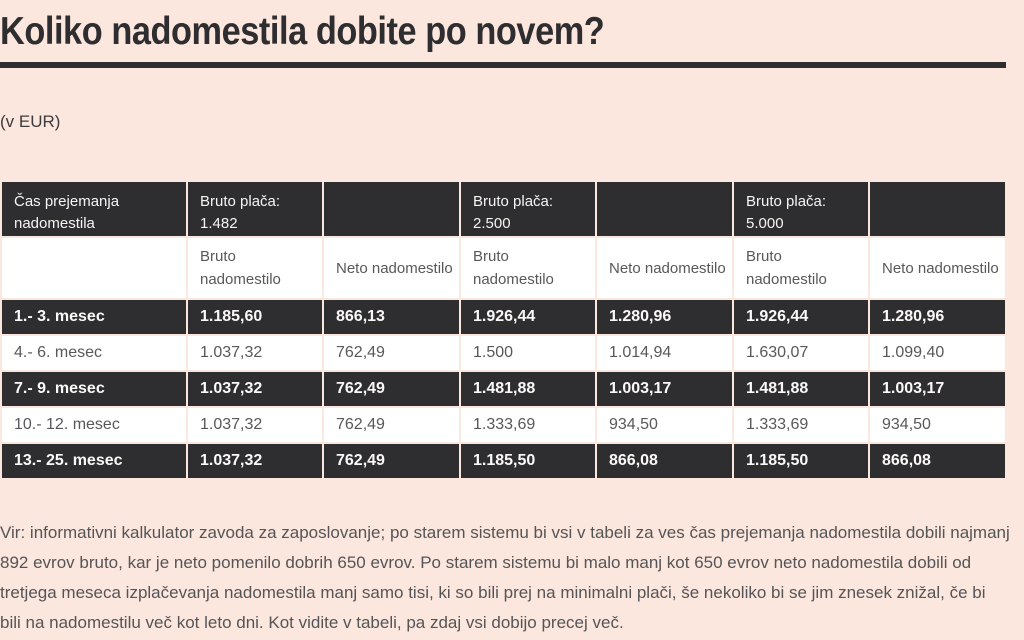 The image size is (1024, 640). What do you see at coordinates (94, 425) in the screenshot?
I see `period-cell: 10.- 12. mesec` at bounding box center [94, 425].